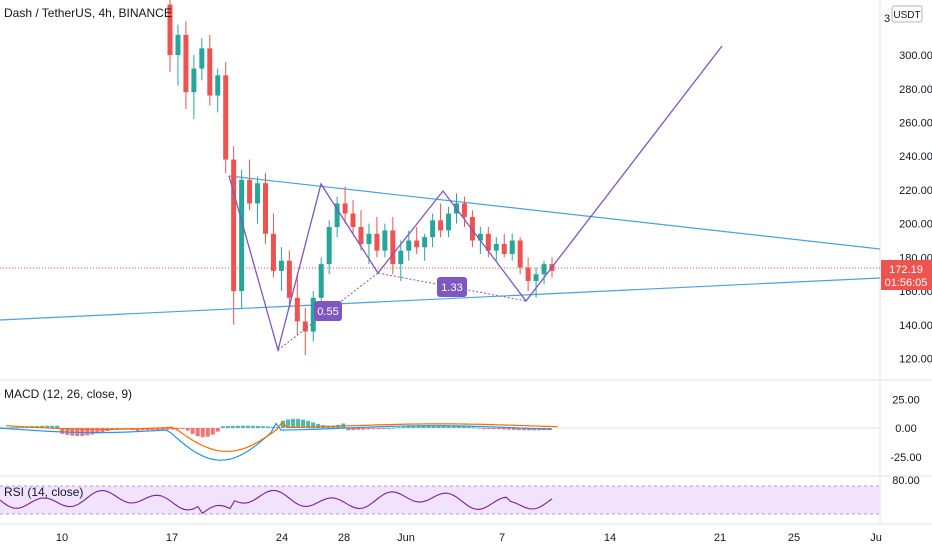  Describe the element at coordinates (440, 299) in the screenshot. I see `trendline-lower` at that location.